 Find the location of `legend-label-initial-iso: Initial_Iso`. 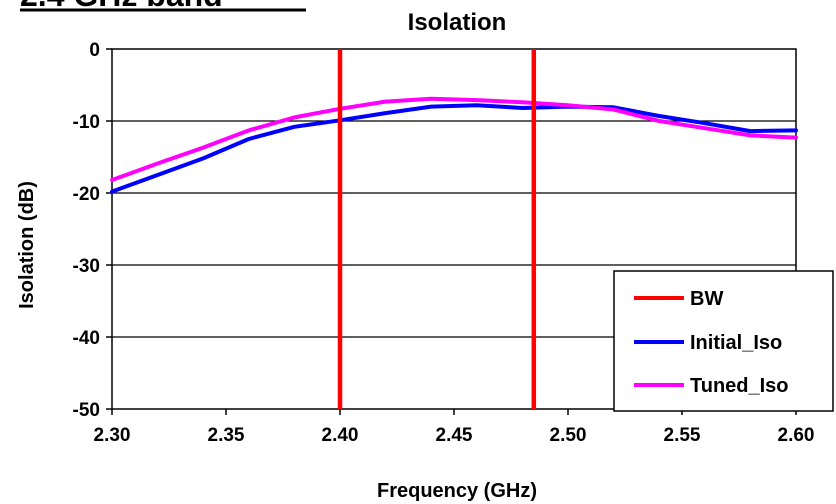

legend-label-initial-iso: Initial_Iso is located at coordinates (736, 343).